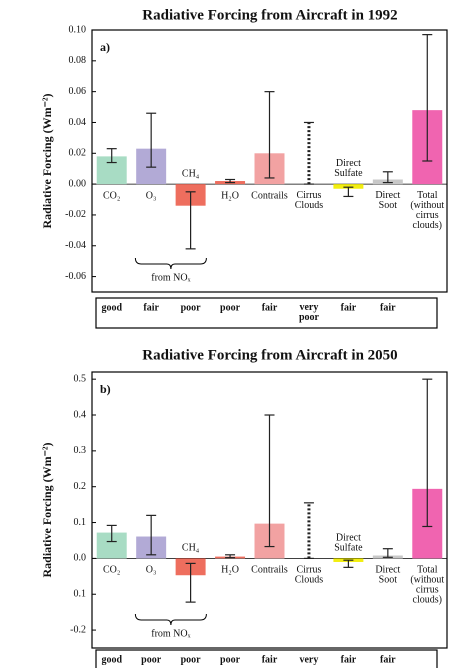 Image resolution: width=474 pixels, height=668 pixels. Describe the element at coordinates (80, 450) in the screenshot. I see `y-tick-label: 0.3` at that location.